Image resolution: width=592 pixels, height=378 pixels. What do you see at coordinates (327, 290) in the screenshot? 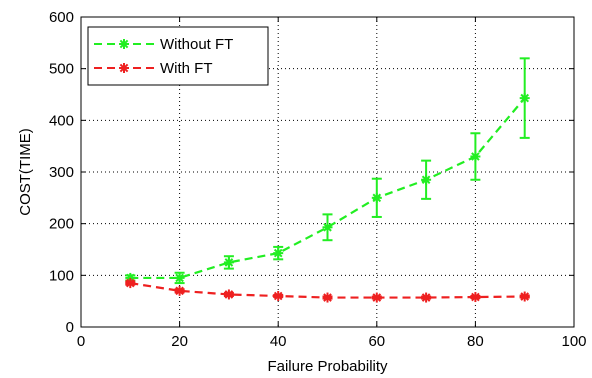
I see `series-with-ft` at bounding box center [327, 290].